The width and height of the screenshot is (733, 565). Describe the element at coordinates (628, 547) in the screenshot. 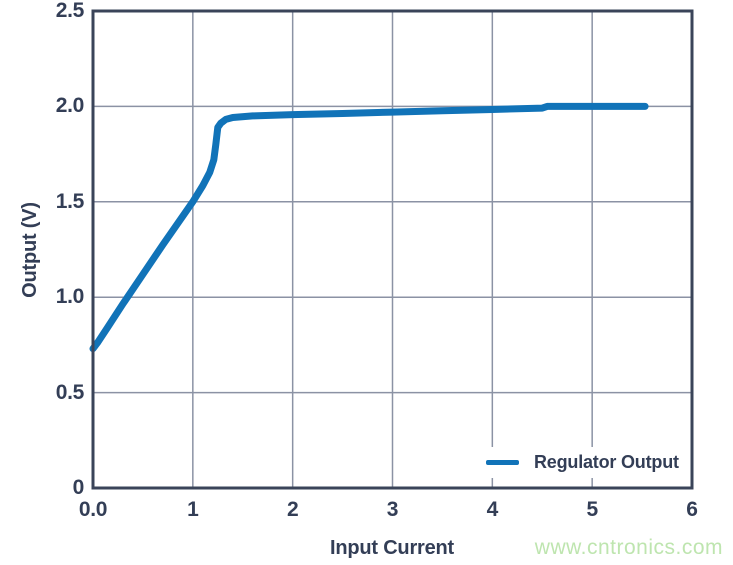

I see `watermark-text: www.cntronics.com` at that location.